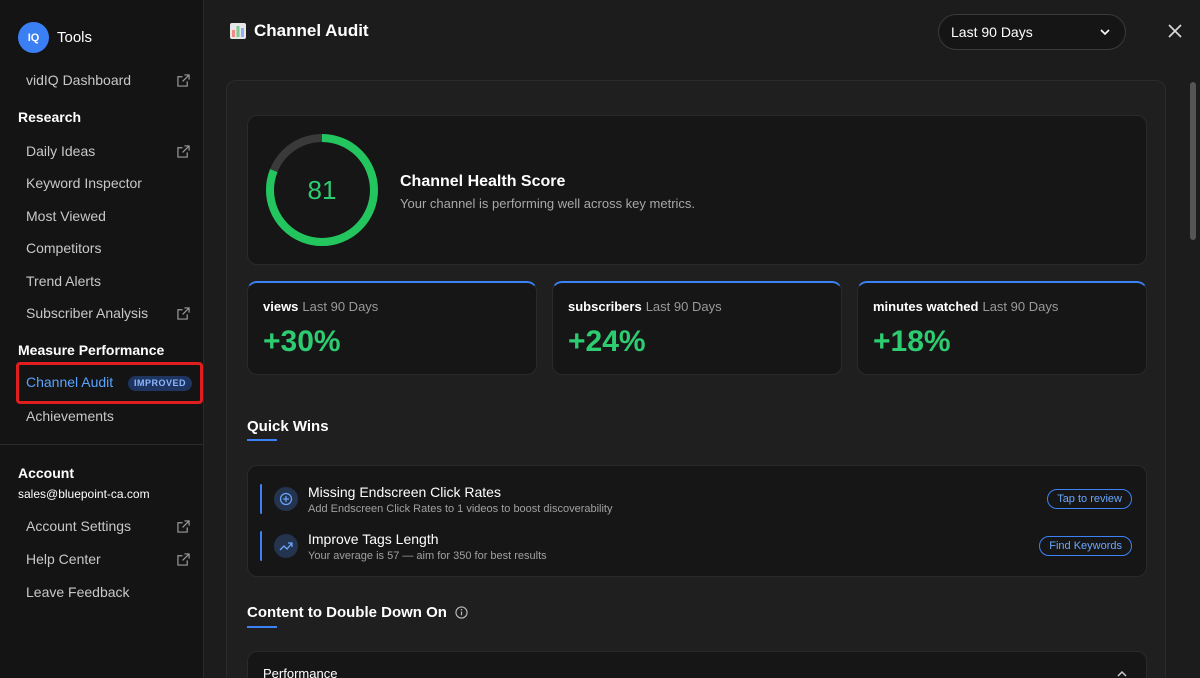 The width and height of the screenshot is (1200, 678). What do you see at coordinates (64, 248) in the screenshot?
I see `sidebar-item-label: Competitors` at bounding box center [64, 248].